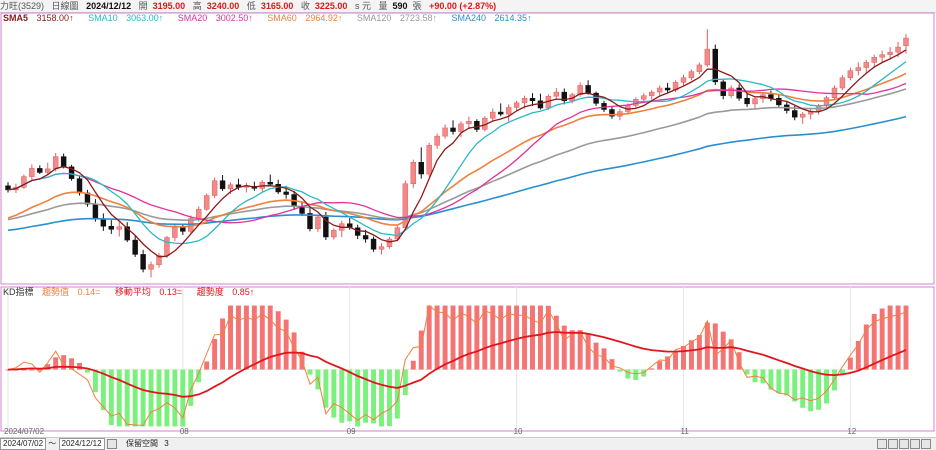 The image size is (936, 450). Describe the element at coordinates (305, 18) in the screenshot. I see `legend-sma60: SMA60 2964.92↑` at that location.